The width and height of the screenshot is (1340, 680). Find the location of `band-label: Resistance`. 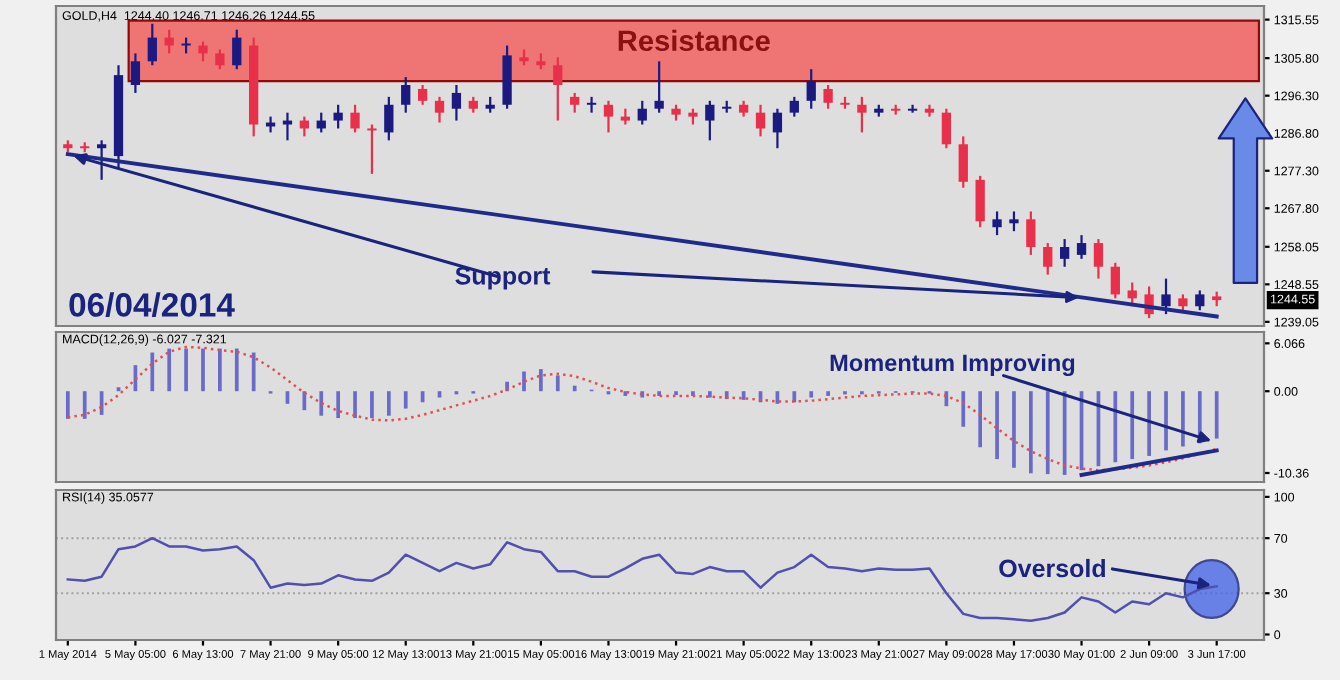

band-label: Resistance is located at coordinates (694, 40).